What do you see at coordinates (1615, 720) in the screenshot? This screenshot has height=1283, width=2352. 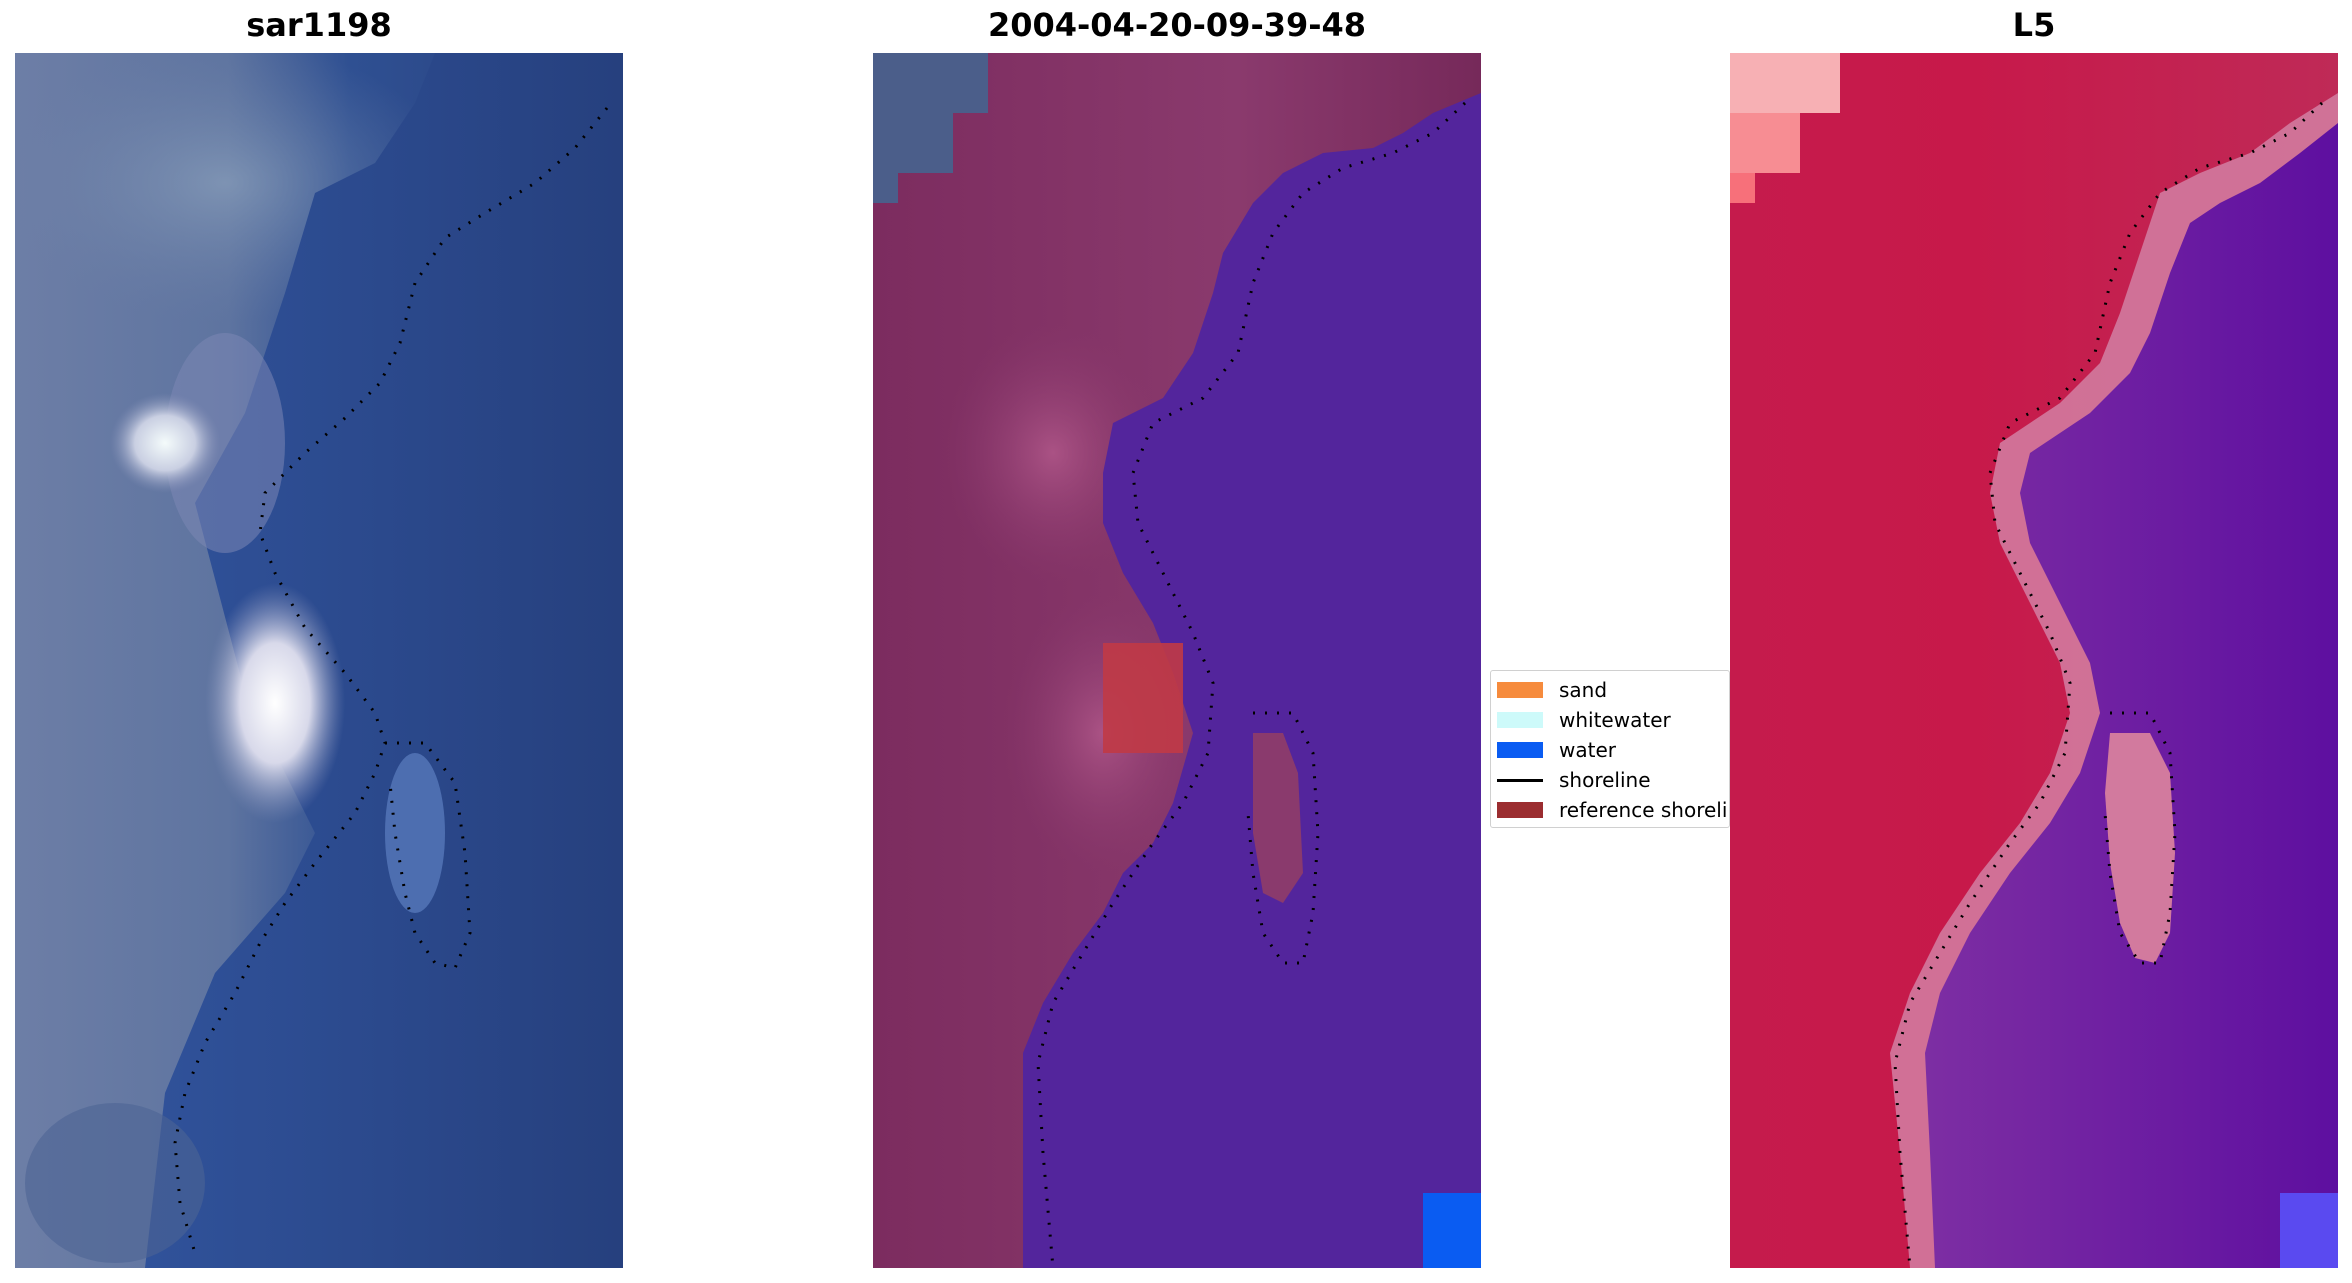 I see `legend-label-whitewater: whitewater` at bounding box center [1615, 720].